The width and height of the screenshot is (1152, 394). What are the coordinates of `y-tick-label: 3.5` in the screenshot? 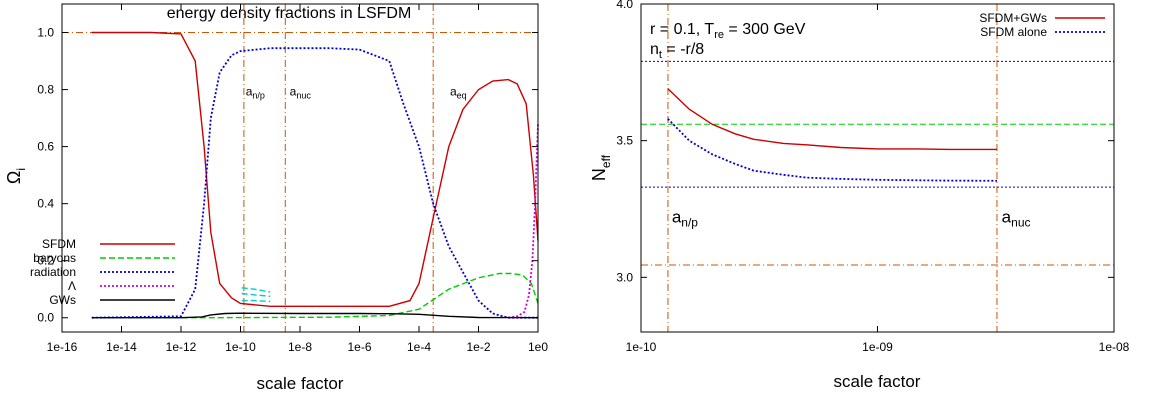 It's located at (624, 141).